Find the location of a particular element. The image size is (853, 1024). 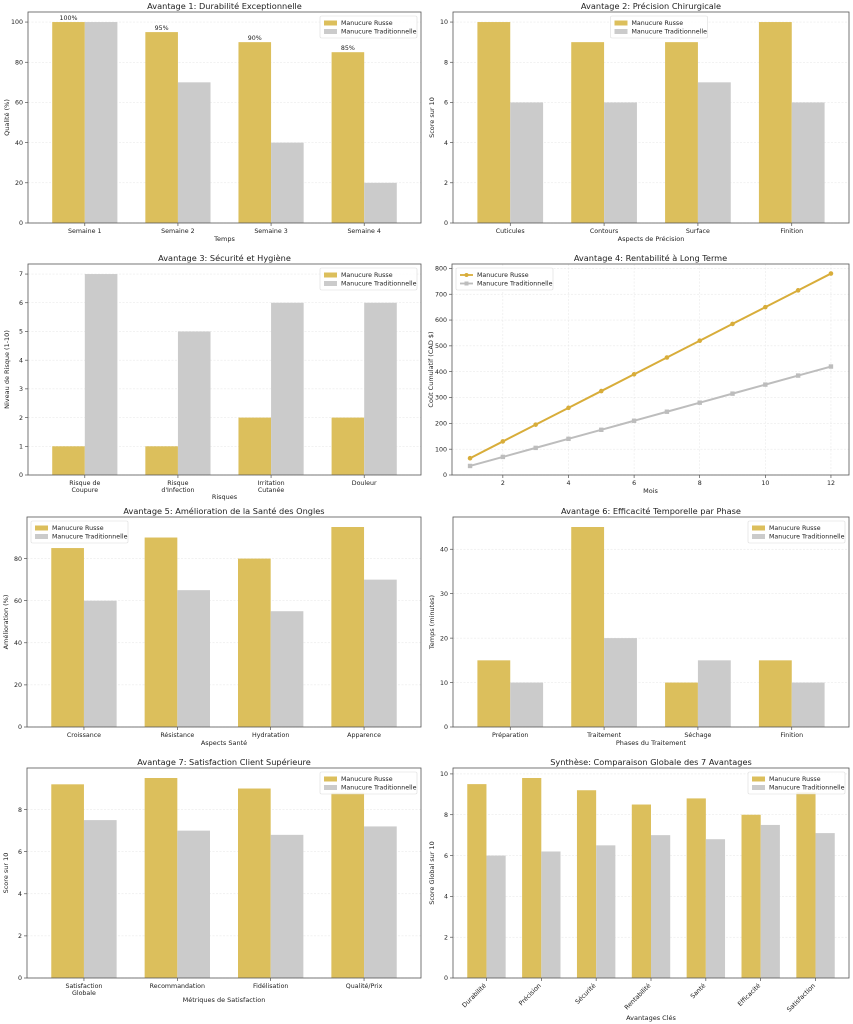

x-tick-label: 10 is located at coordinates (765, 483).